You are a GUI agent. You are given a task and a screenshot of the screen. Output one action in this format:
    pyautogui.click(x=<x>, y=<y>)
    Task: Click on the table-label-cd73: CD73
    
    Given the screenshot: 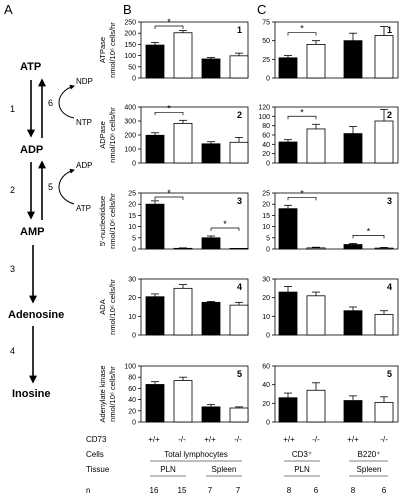 What is the action you would take?
    pyautogui.click(x=96, y=439)
    